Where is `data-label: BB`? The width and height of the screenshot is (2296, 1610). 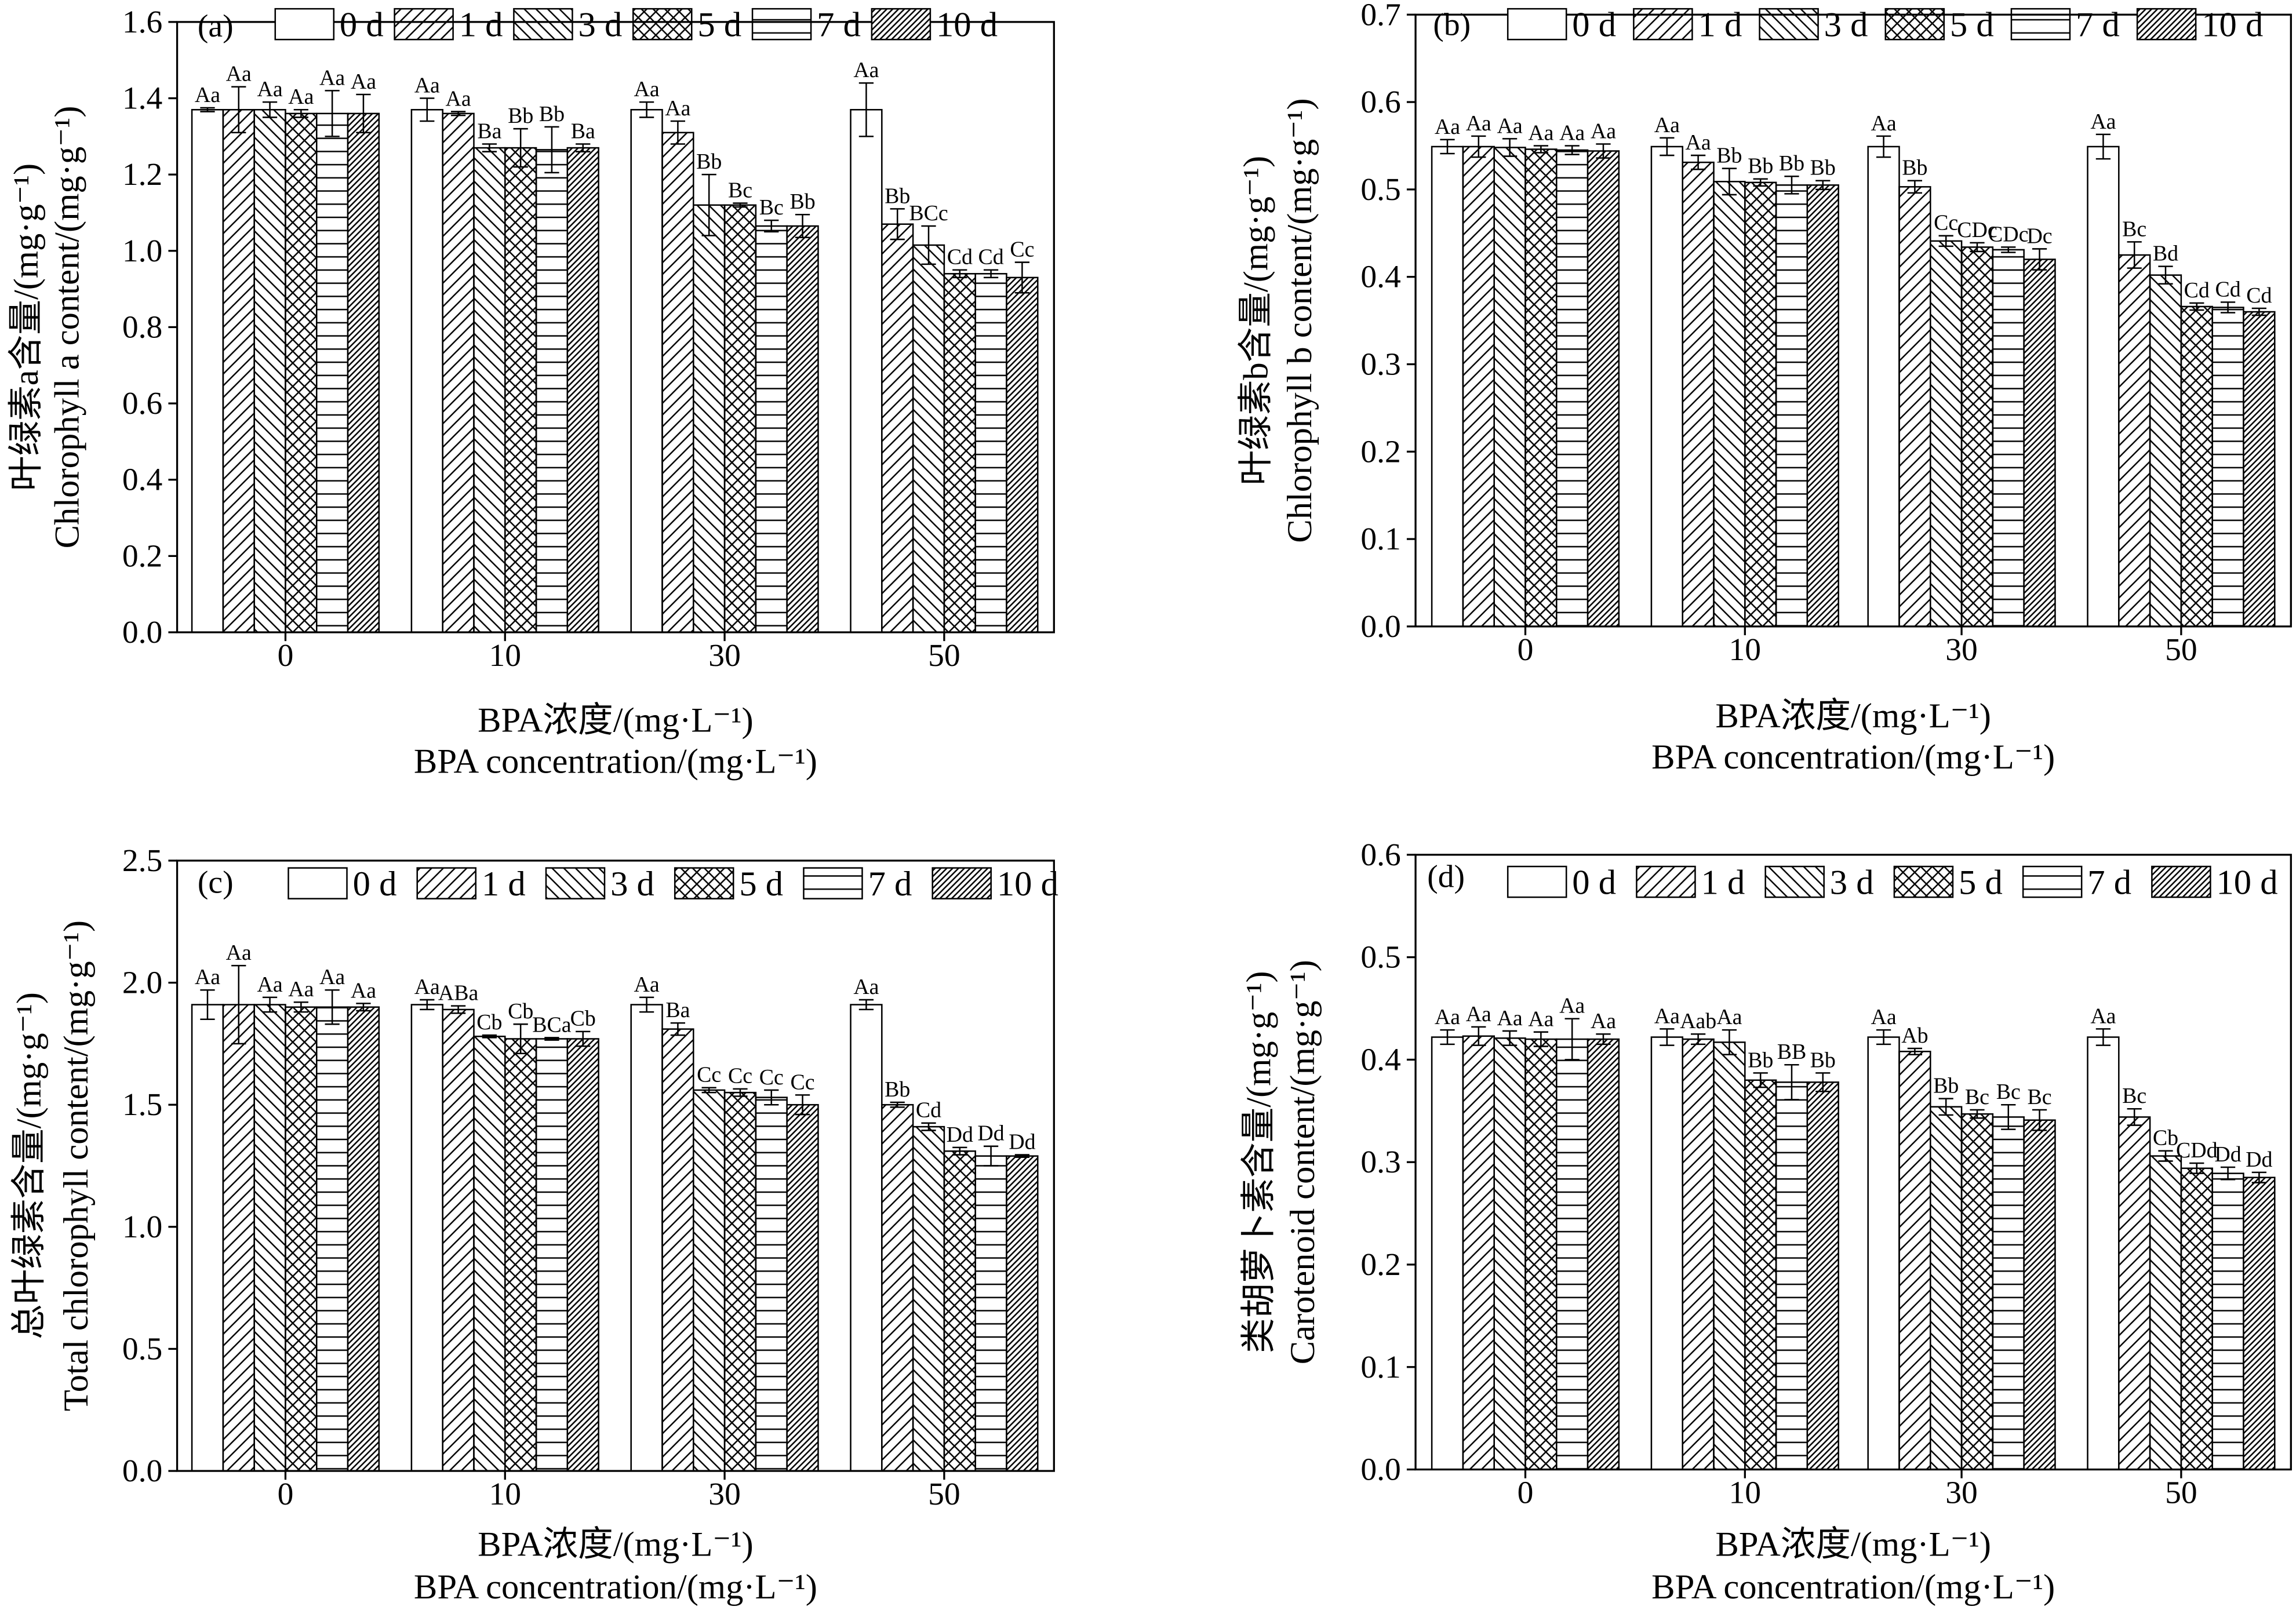 data-label: BB is located at coordinates (1792, 1052).